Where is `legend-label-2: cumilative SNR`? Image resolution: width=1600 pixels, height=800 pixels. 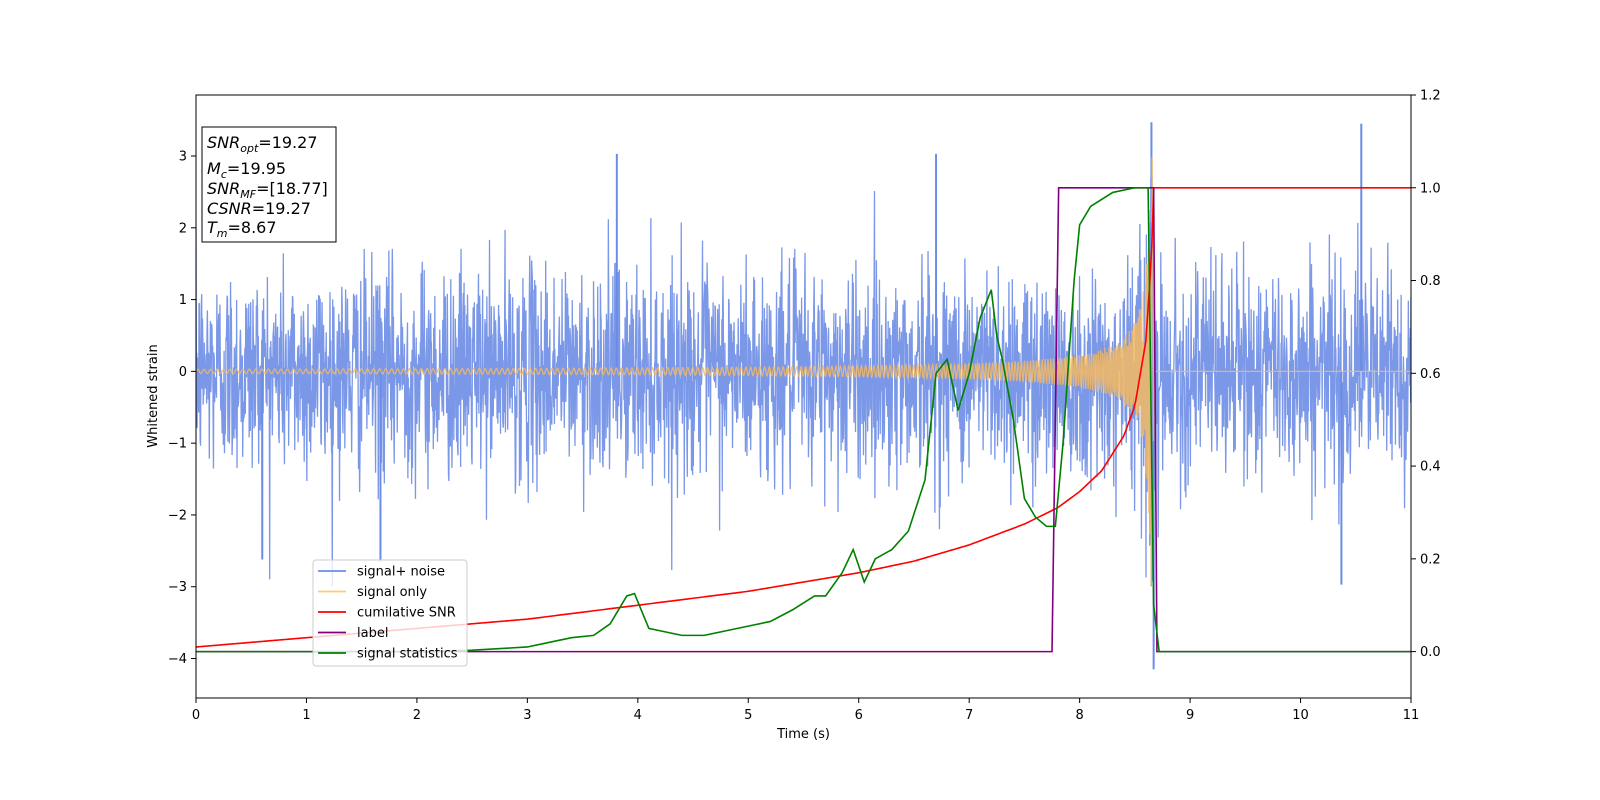
legend-label-2: cumilative SNR is located at coordinates (406, 613).